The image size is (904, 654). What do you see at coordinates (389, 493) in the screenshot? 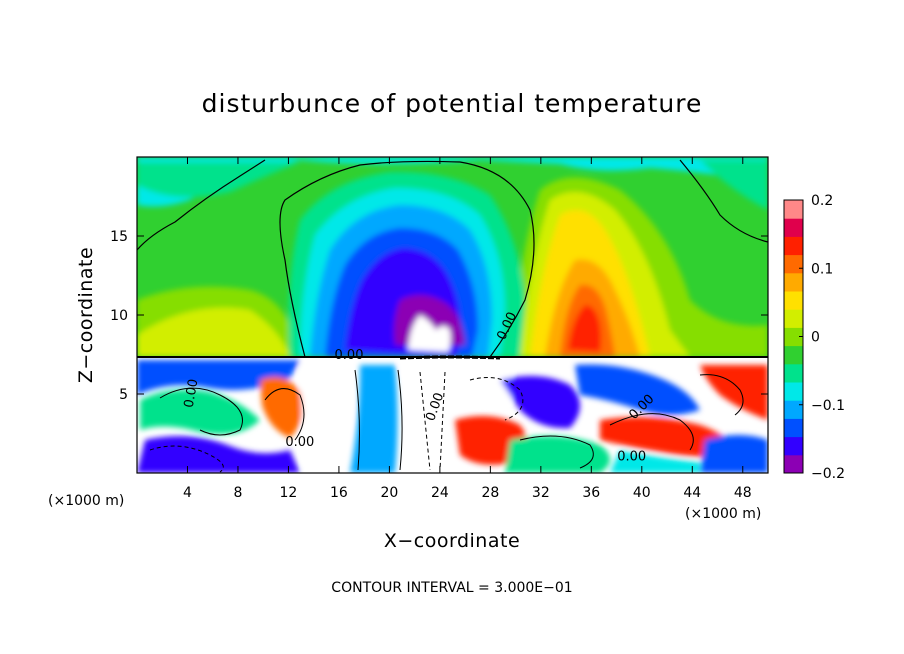
I see `x-tick-label: 20` at bounding box center [389, 493].